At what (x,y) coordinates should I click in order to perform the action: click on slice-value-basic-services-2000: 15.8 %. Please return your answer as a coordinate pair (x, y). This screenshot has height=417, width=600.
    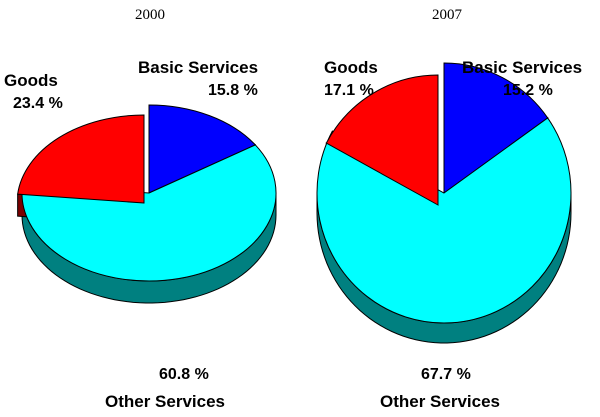
    Looking at the image, I should click on (233, 90).